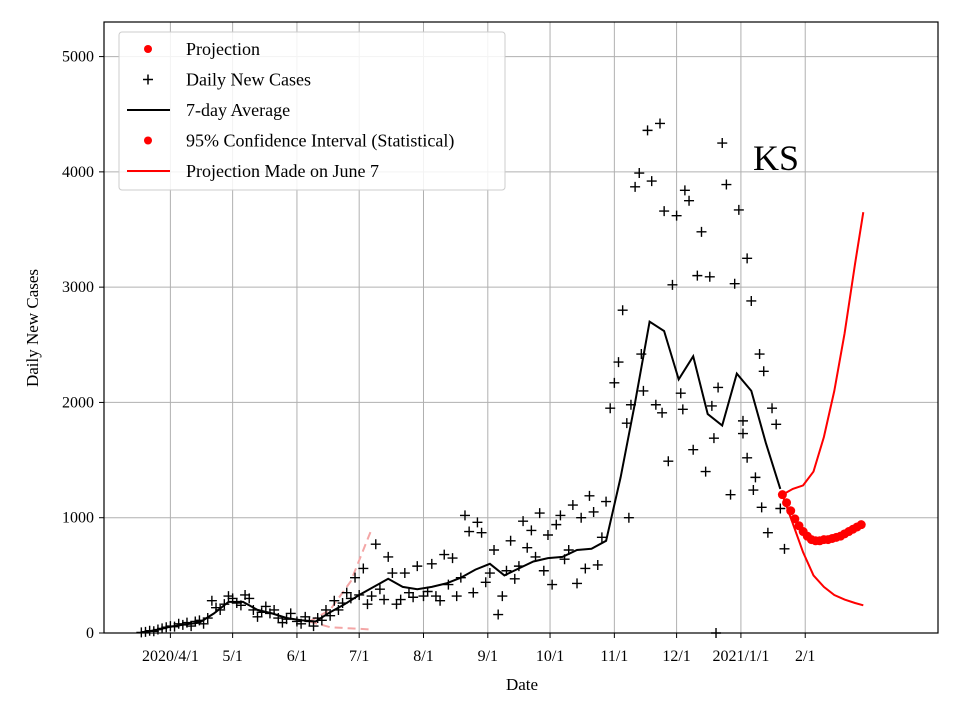 This screenshot has height=720, width=960. Describe the element at coordinates (822, 550) in the screenshot. I see `ci-lower-line` at that location.